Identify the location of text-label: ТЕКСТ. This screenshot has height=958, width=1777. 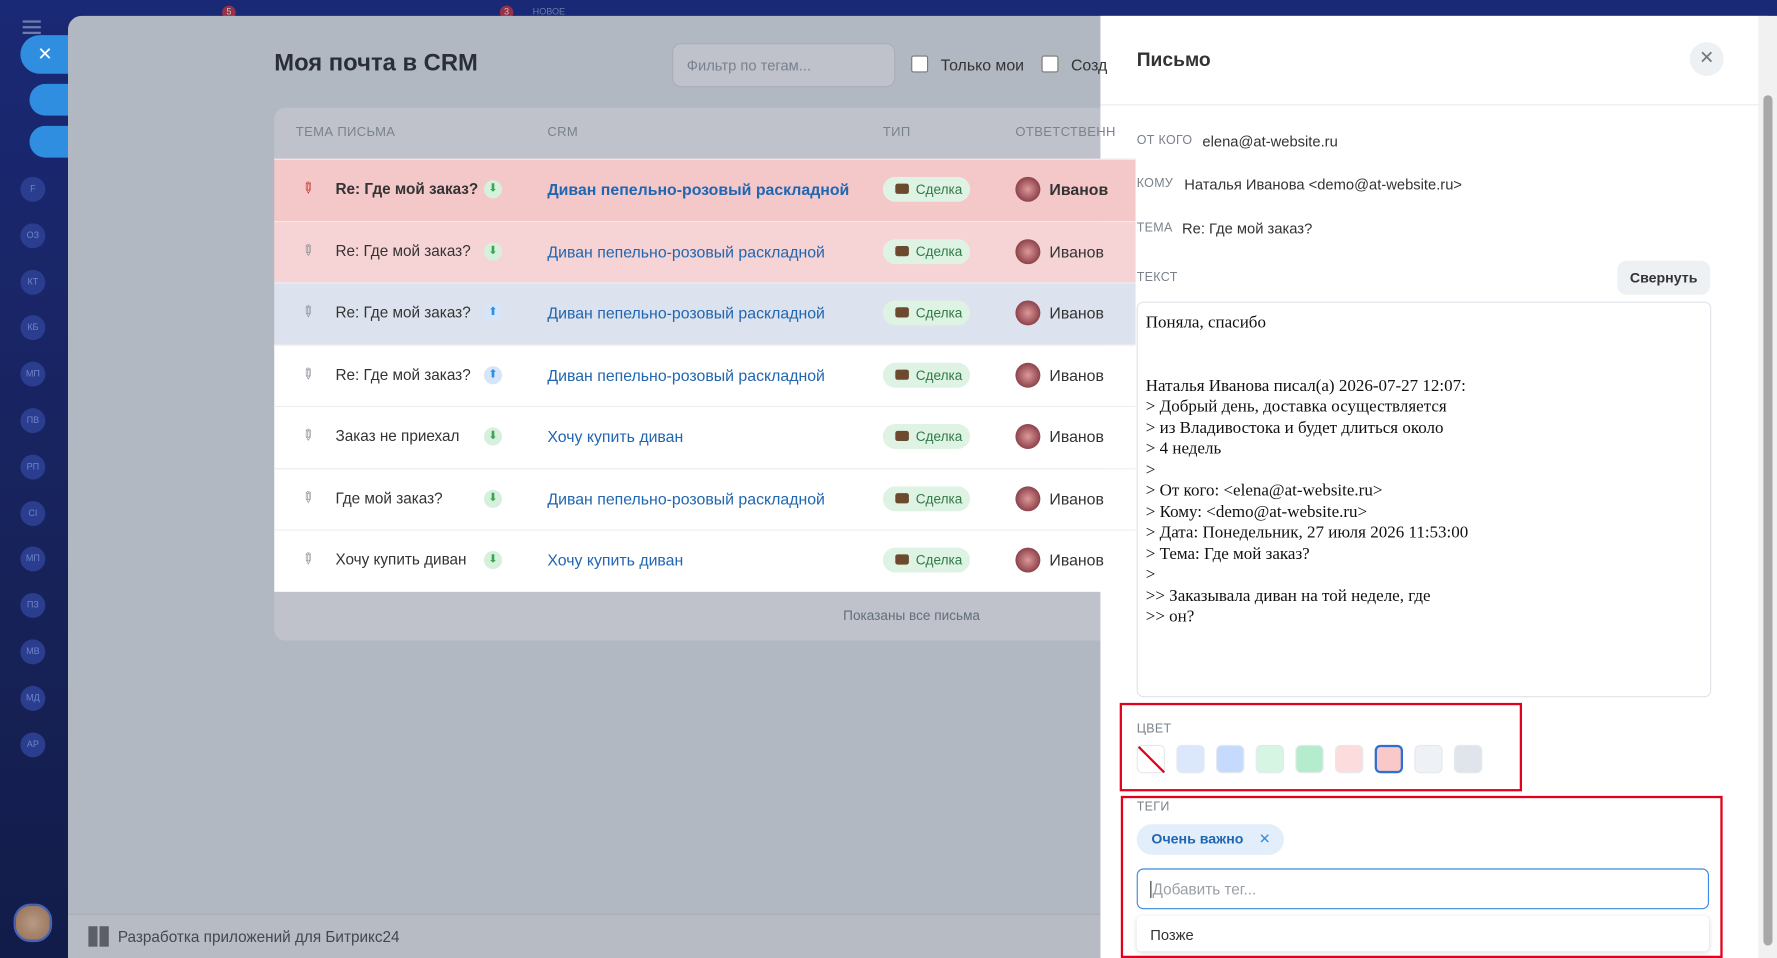
(1157, 277).